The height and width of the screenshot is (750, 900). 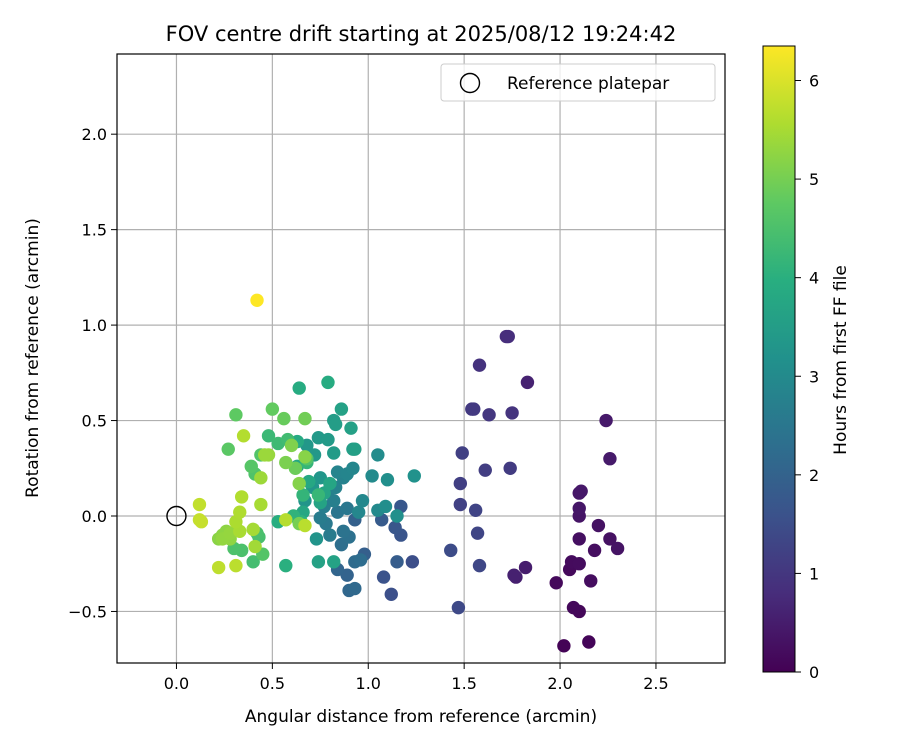 I want to click on reference-platepar-point, so click(x=176, y=516).